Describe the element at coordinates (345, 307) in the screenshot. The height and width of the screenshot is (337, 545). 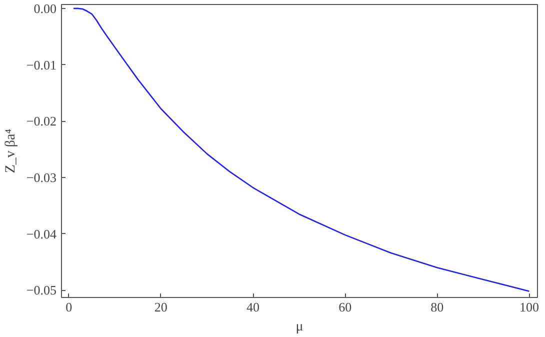
I see `x-tick-label: 60` at that location.